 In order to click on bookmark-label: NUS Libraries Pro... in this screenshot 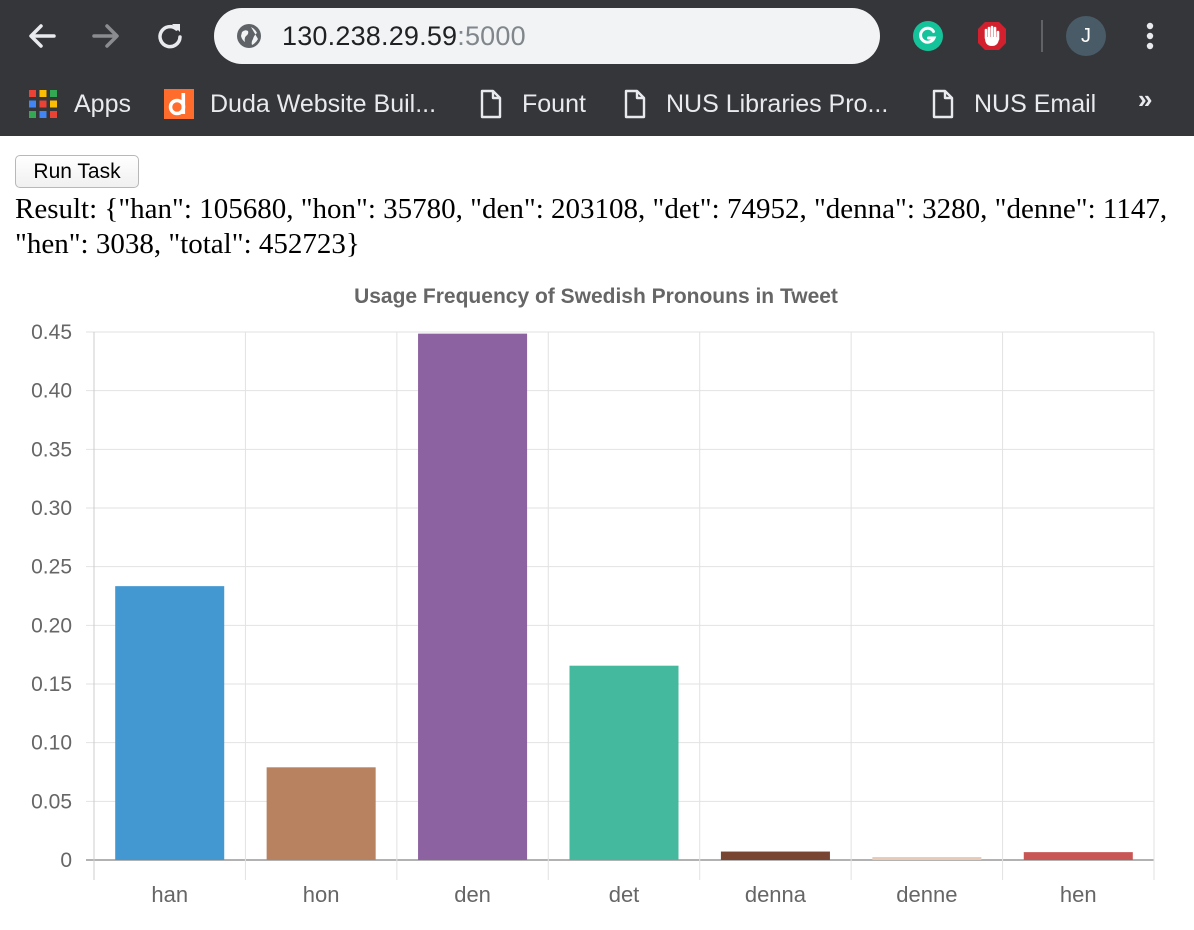, I will do `click(777, 103)`.